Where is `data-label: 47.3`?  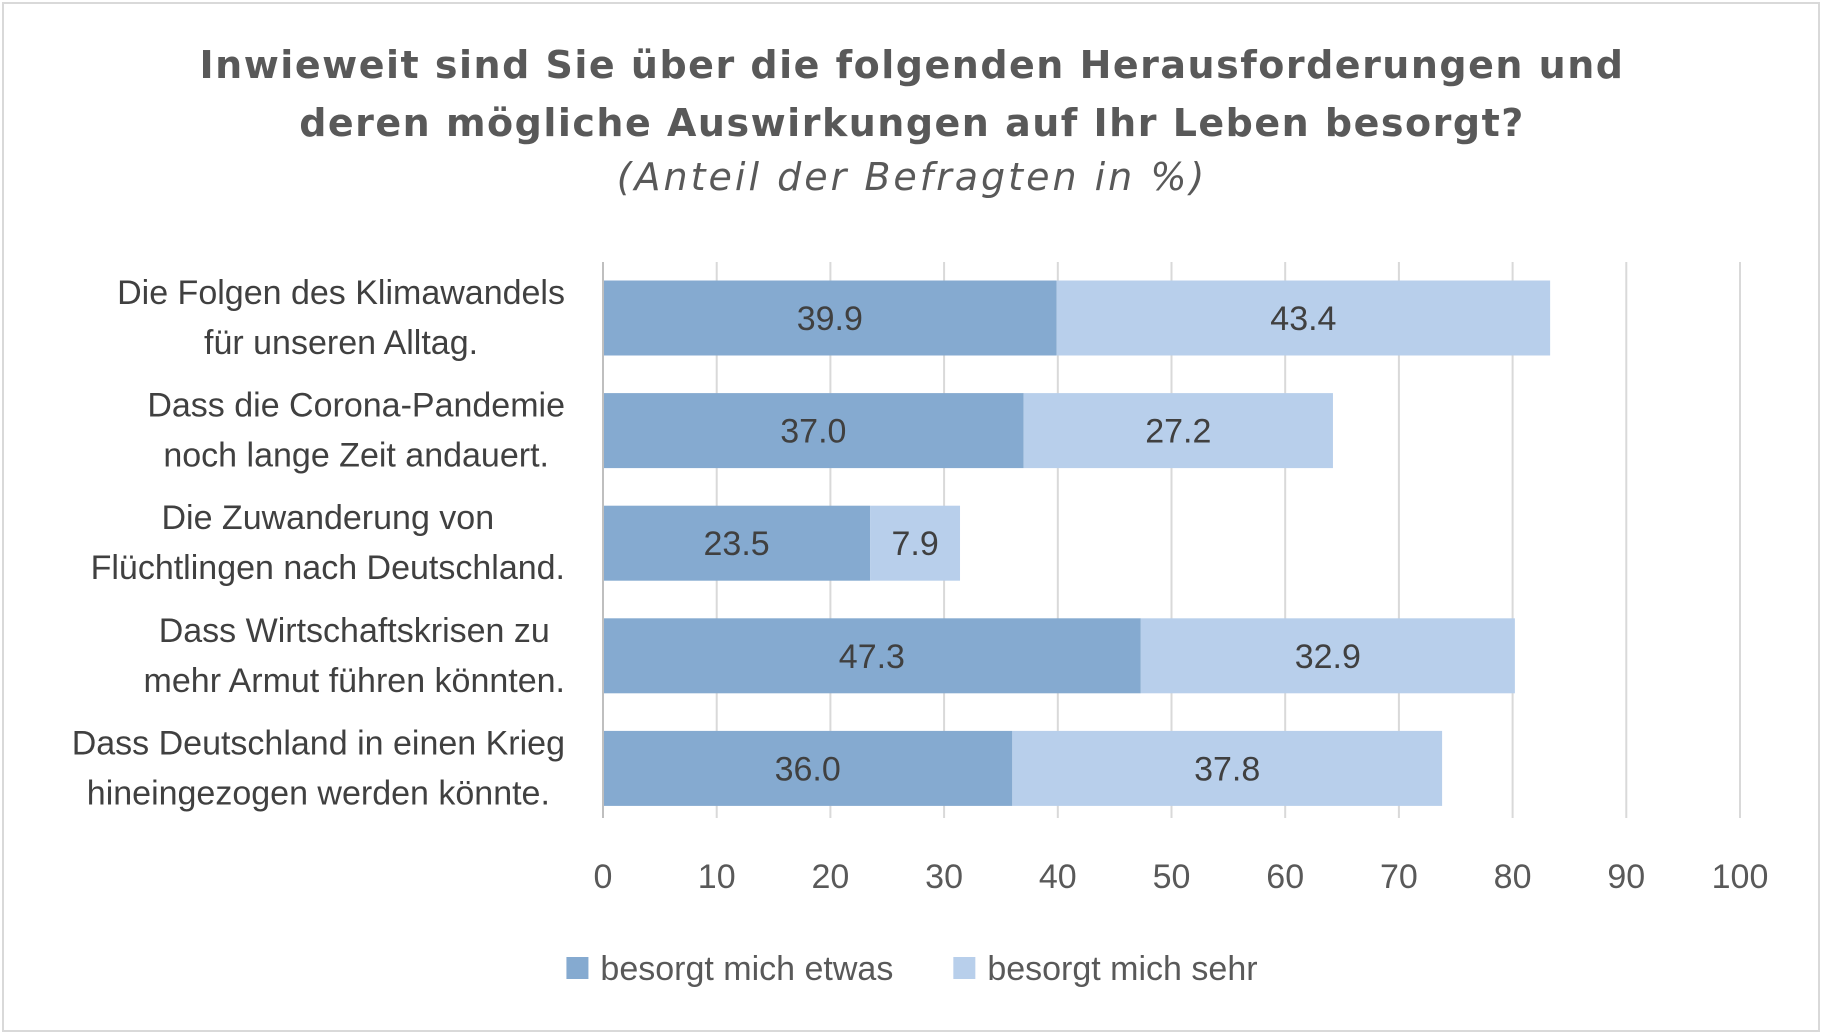 data-label: 47.3 is located at coordinates (872, 657).